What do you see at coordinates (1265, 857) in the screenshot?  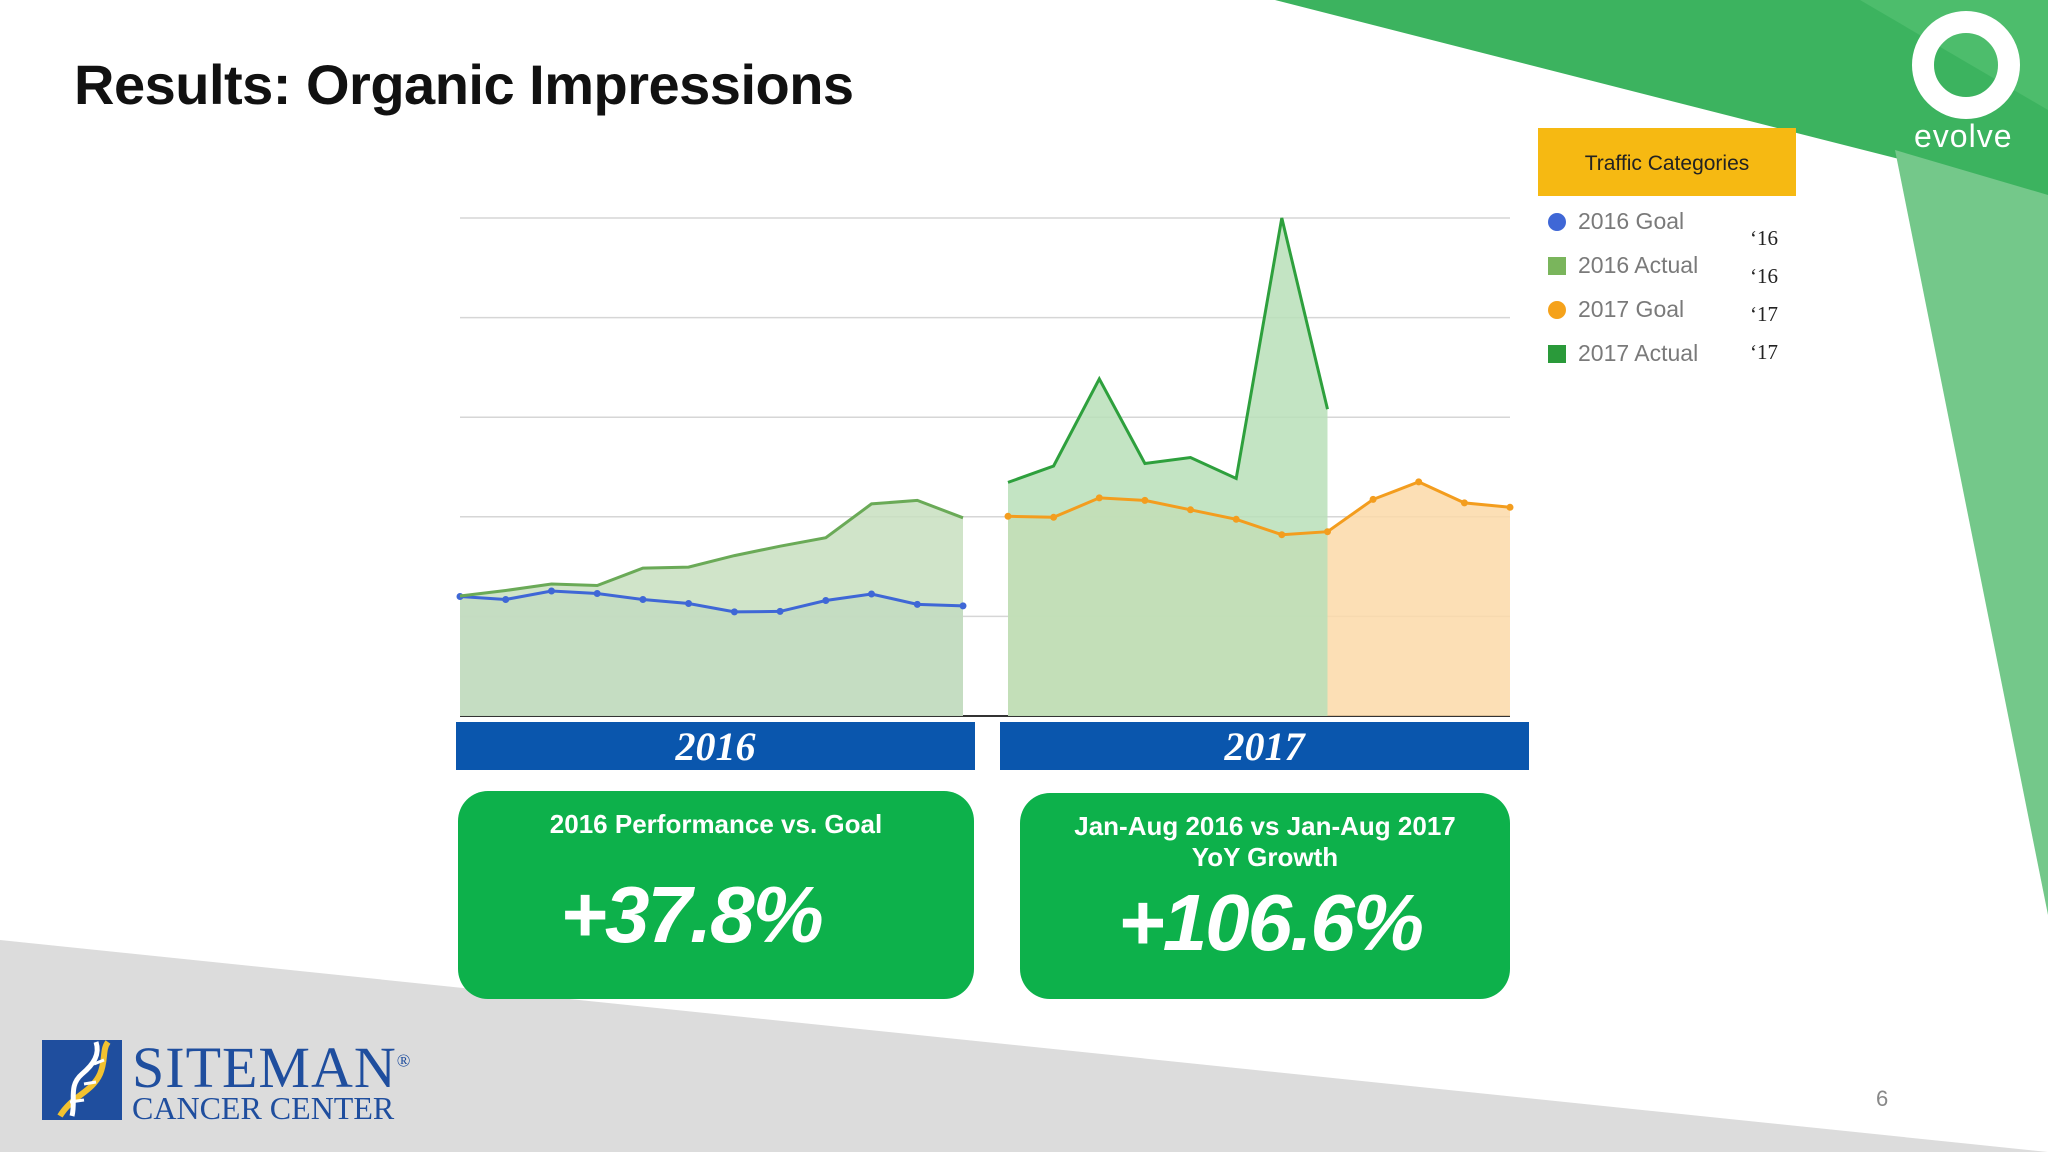 I see `stat-heading-line: YoY Growth` at bounding box center [1265, 857].